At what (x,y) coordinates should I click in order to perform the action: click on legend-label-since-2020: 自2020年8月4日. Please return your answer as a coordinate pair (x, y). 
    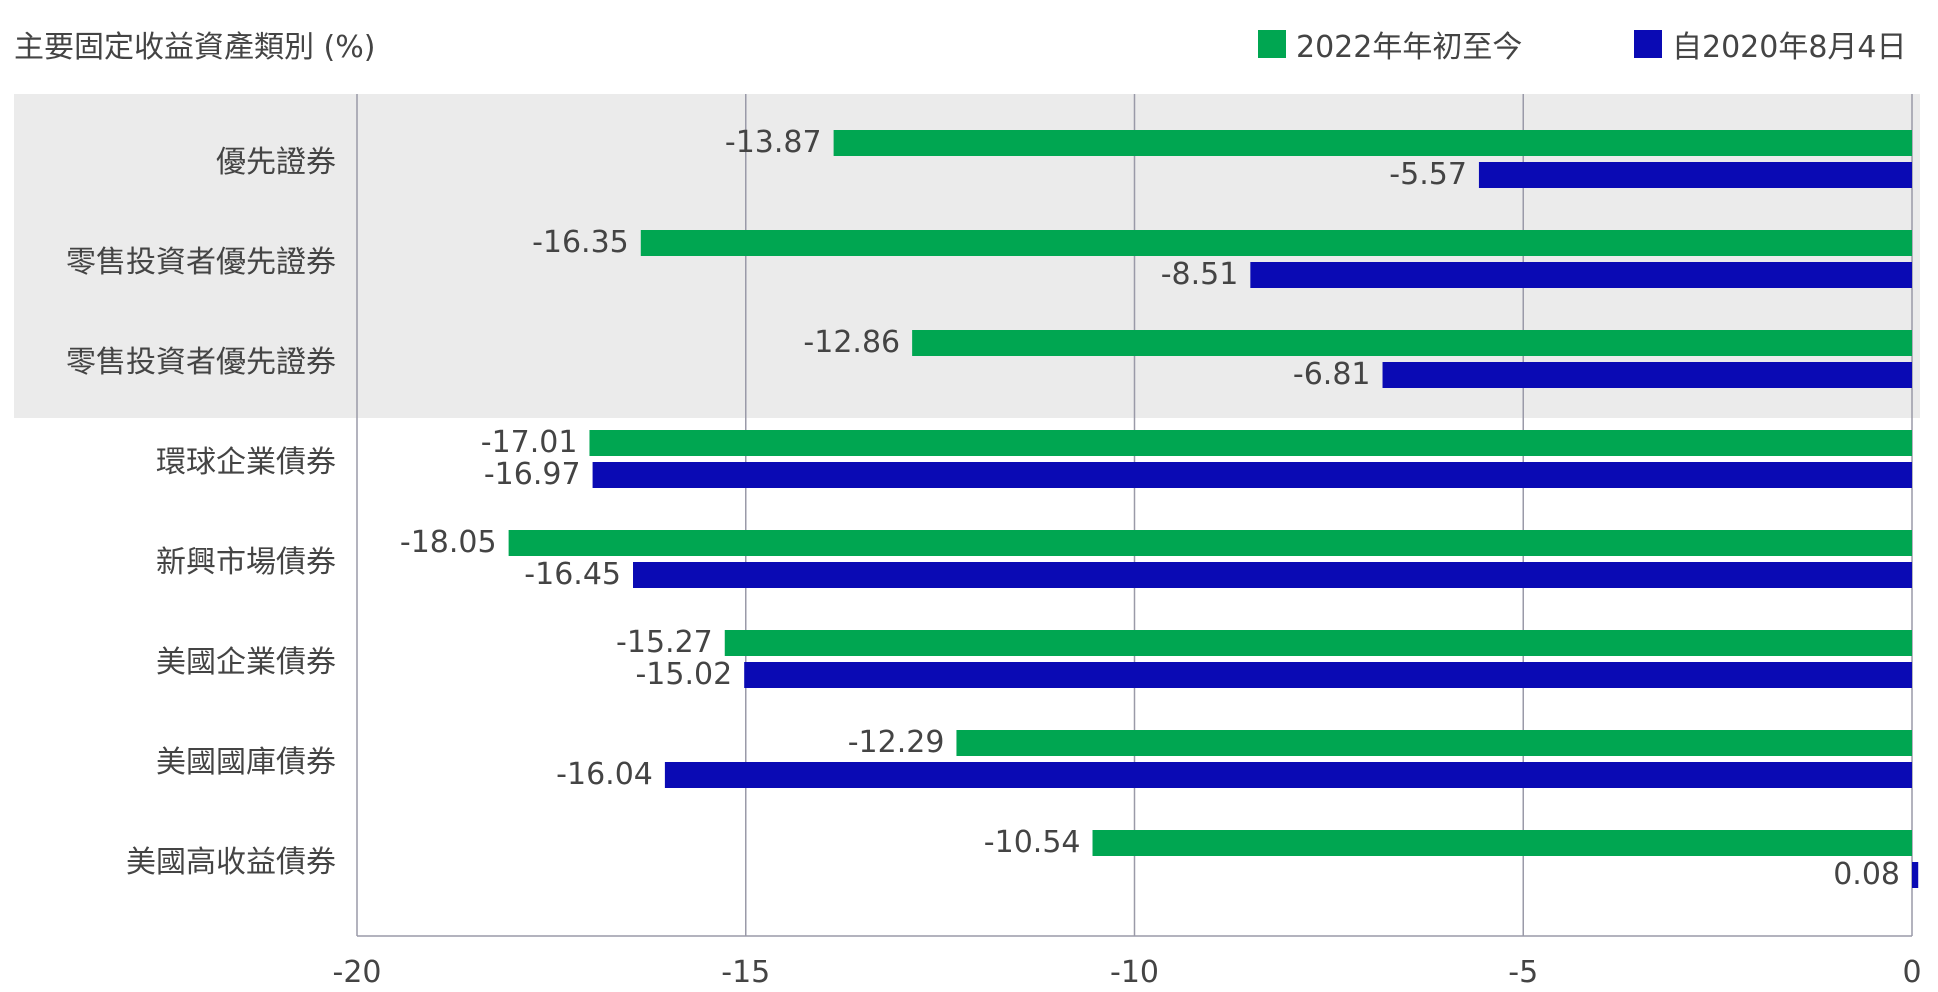
    Looking at the image, I should click on (1789, 47).